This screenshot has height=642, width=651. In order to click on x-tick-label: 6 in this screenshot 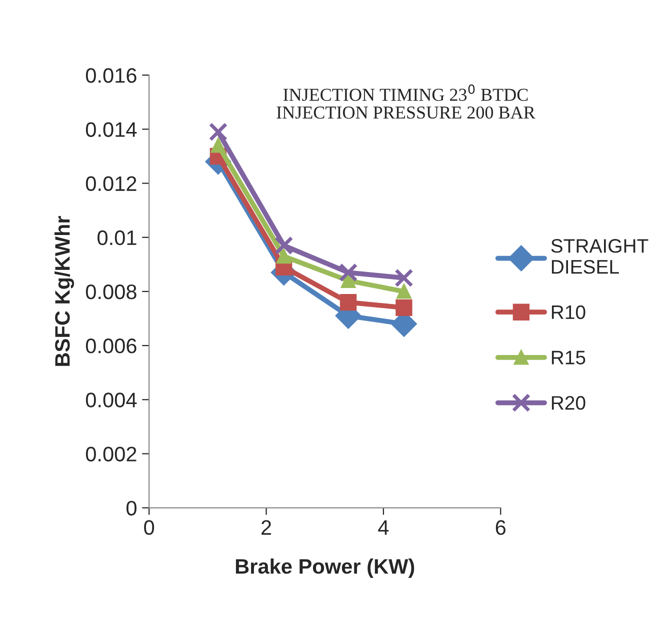, I will do `click(501, 527)`.